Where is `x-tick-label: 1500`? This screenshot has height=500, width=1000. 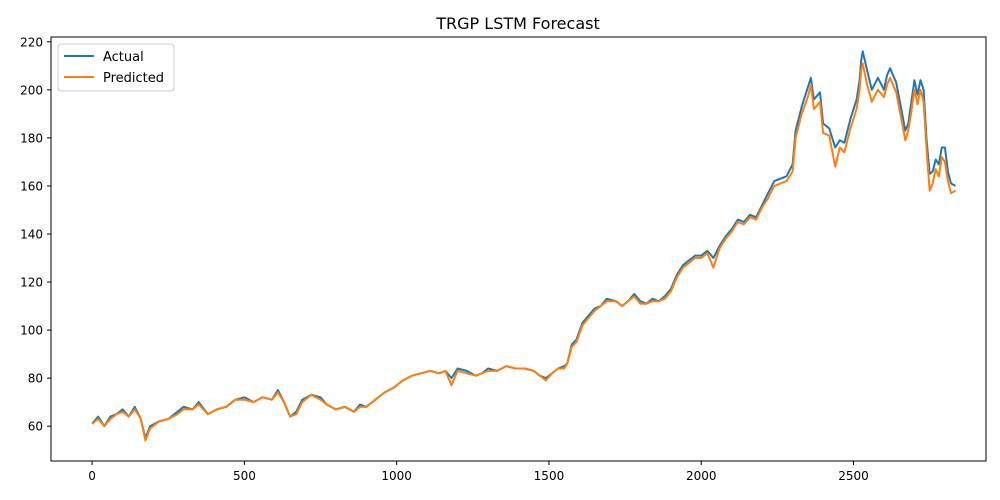 x-tick-label: 1500 is located at coordinates (549, 476).